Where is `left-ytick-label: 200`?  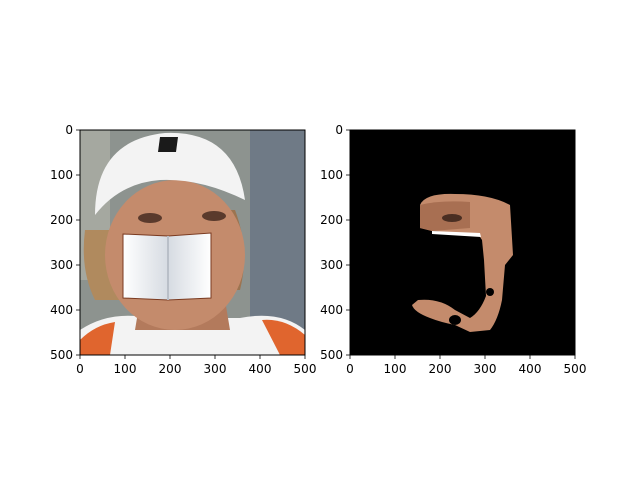 left-ytick-label: 200 is located at coordinates (61, 220).